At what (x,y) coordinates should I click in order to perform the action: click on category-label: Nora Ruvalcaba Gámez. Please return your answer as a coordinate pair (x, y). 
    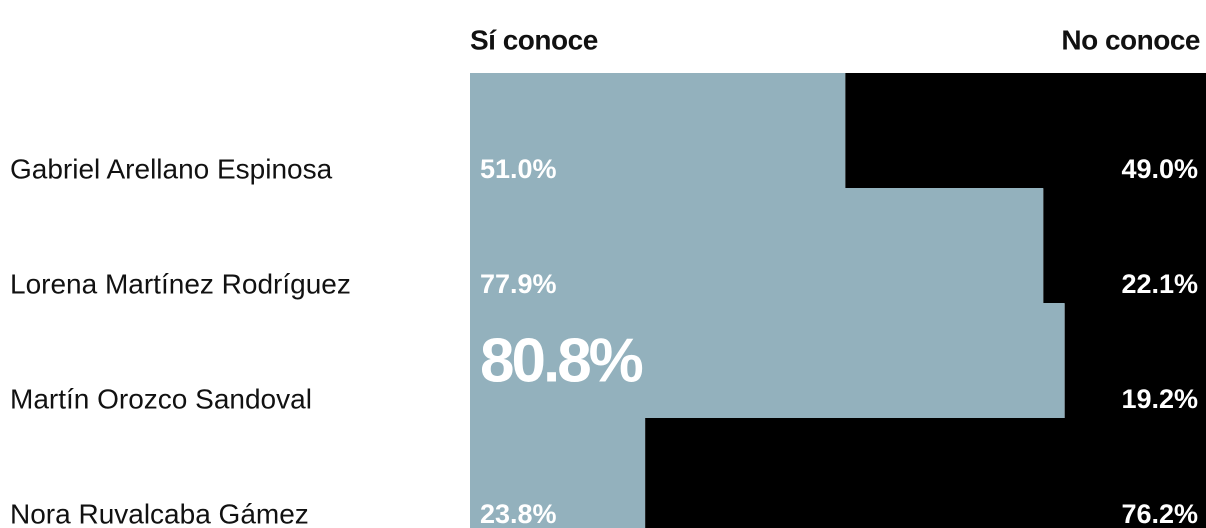
    Looking at the image, I should click on (159, 513).